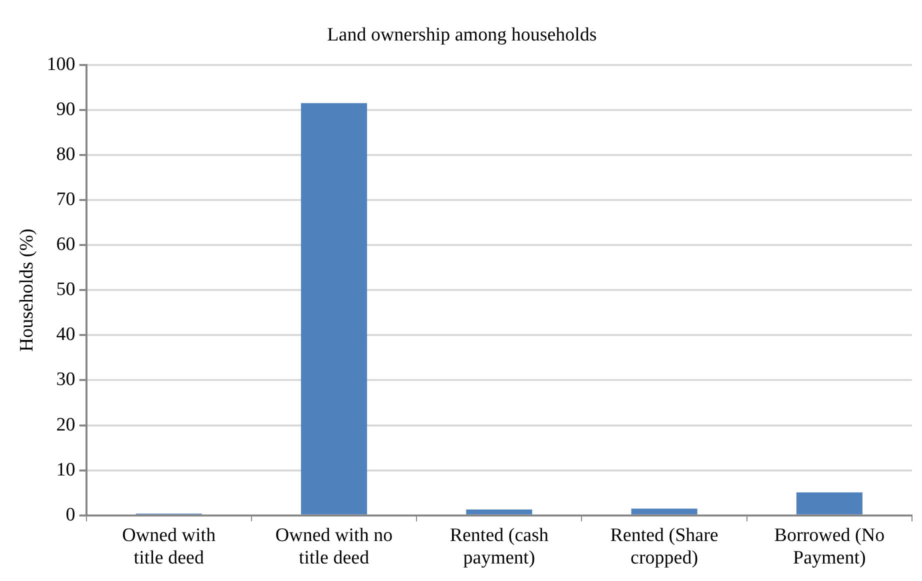  Describe the element at coordinates (66, 199) in the screenshot. I see `y-tick-label: 70` at that location.